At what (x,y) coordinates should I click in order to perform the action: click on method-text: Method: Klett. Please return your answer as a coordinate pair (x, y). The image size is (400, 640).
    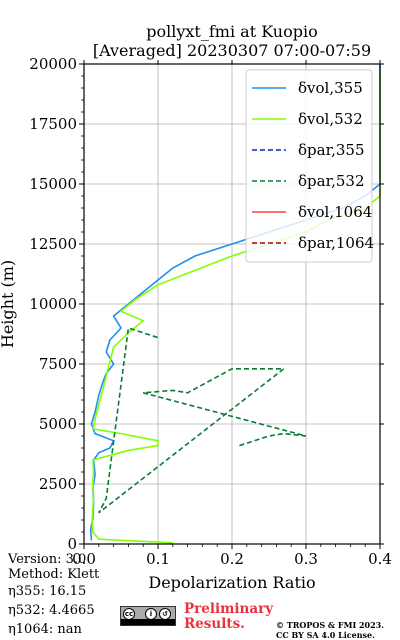
    Looking at the image, I should click on (54, 574).